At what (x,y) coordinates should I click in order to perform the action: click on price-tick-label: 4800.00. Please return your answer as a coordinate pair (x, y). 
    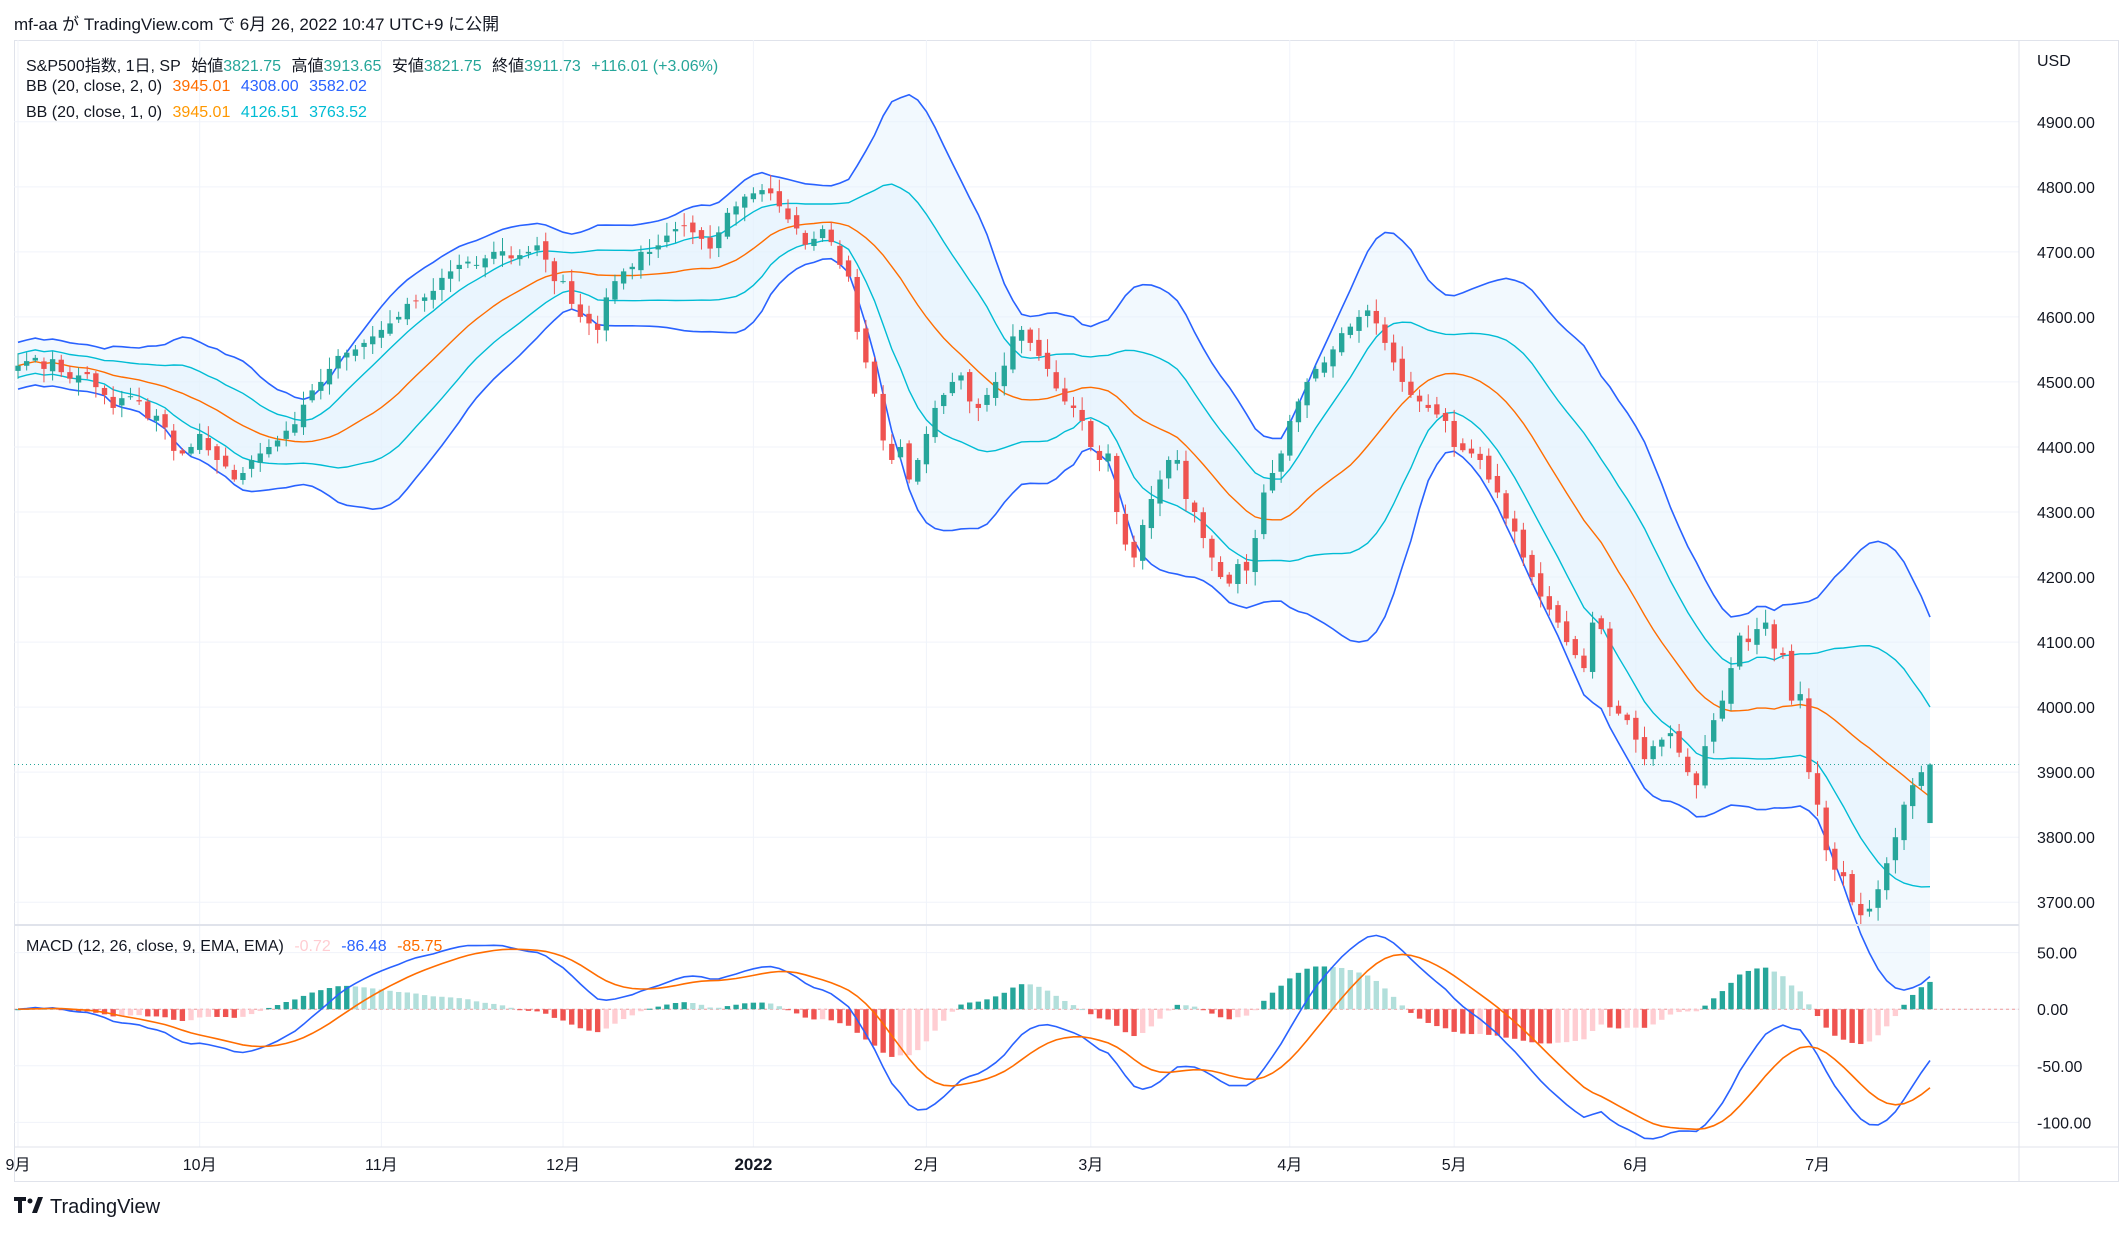
    Looking at the image, I should click on (2066, 188).